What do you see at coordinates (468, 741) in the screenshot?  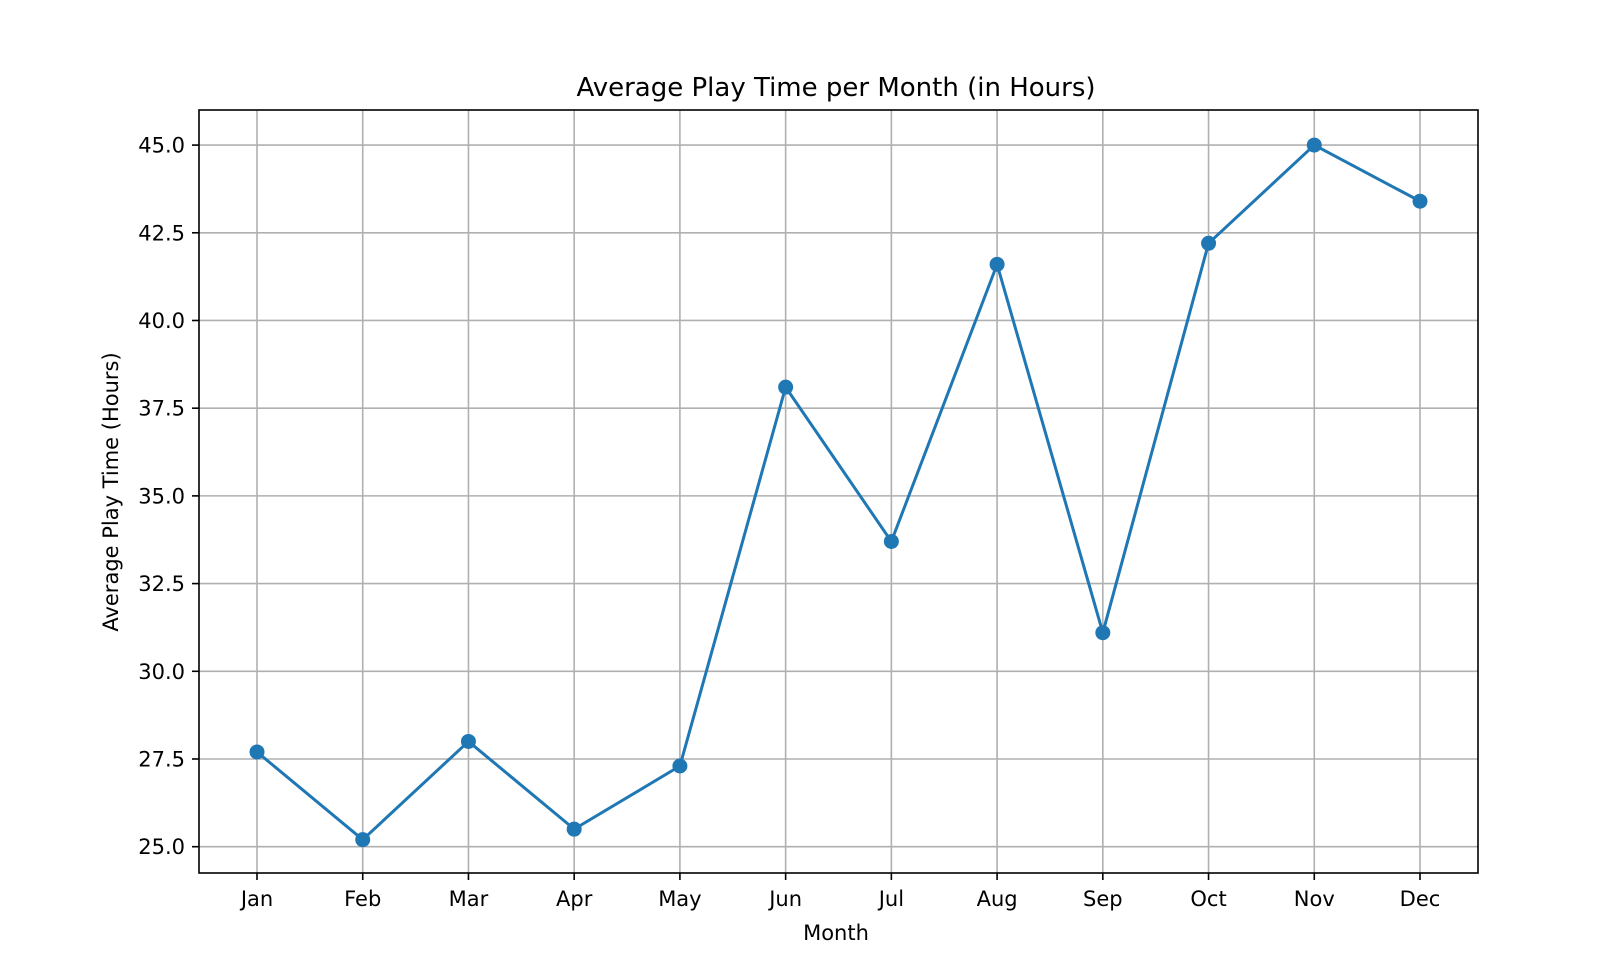 I see `data-point-mar` at bounding box center [468, 741].